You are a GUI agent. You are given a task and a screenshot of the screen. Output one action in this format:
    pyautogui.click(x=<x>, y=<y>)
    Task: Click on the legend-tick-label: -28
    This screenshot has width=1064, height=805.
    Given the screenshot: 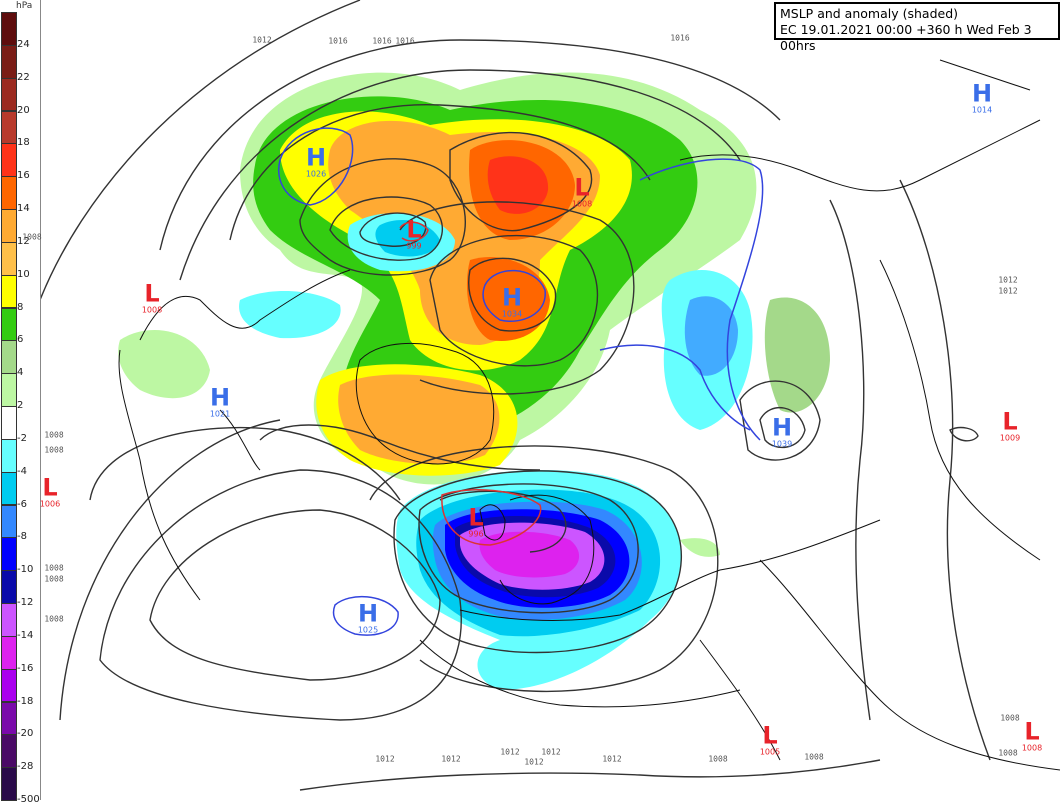 What is the action you would take?
    pyautogui.click(x=25, y=767)
    